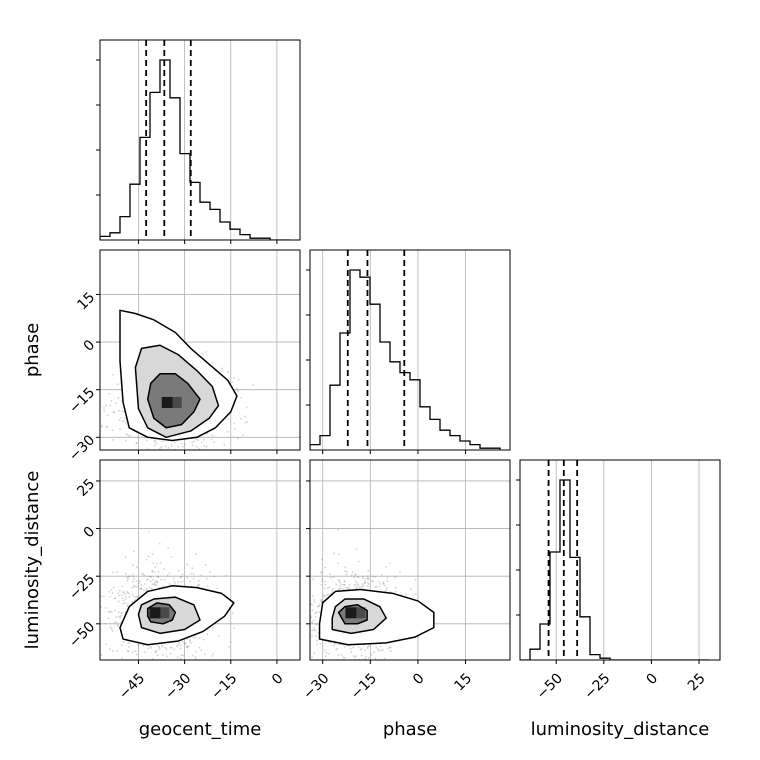  What do you see at coordinates (32, 560) in the screenshot?
I see `ylabel-luminosity-distance: luminosity_distance` at bounding box center [32, 560].